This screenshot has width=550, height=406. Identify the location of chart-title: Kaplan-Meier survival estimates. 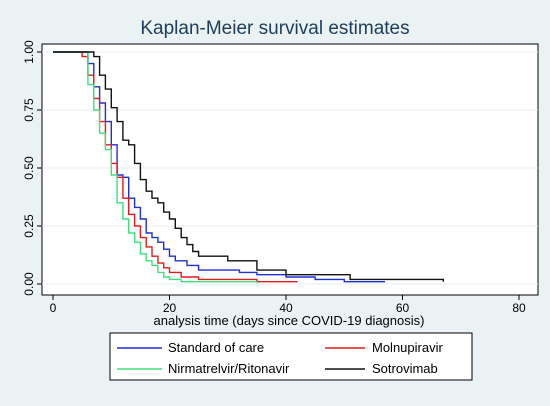
(274, 28).